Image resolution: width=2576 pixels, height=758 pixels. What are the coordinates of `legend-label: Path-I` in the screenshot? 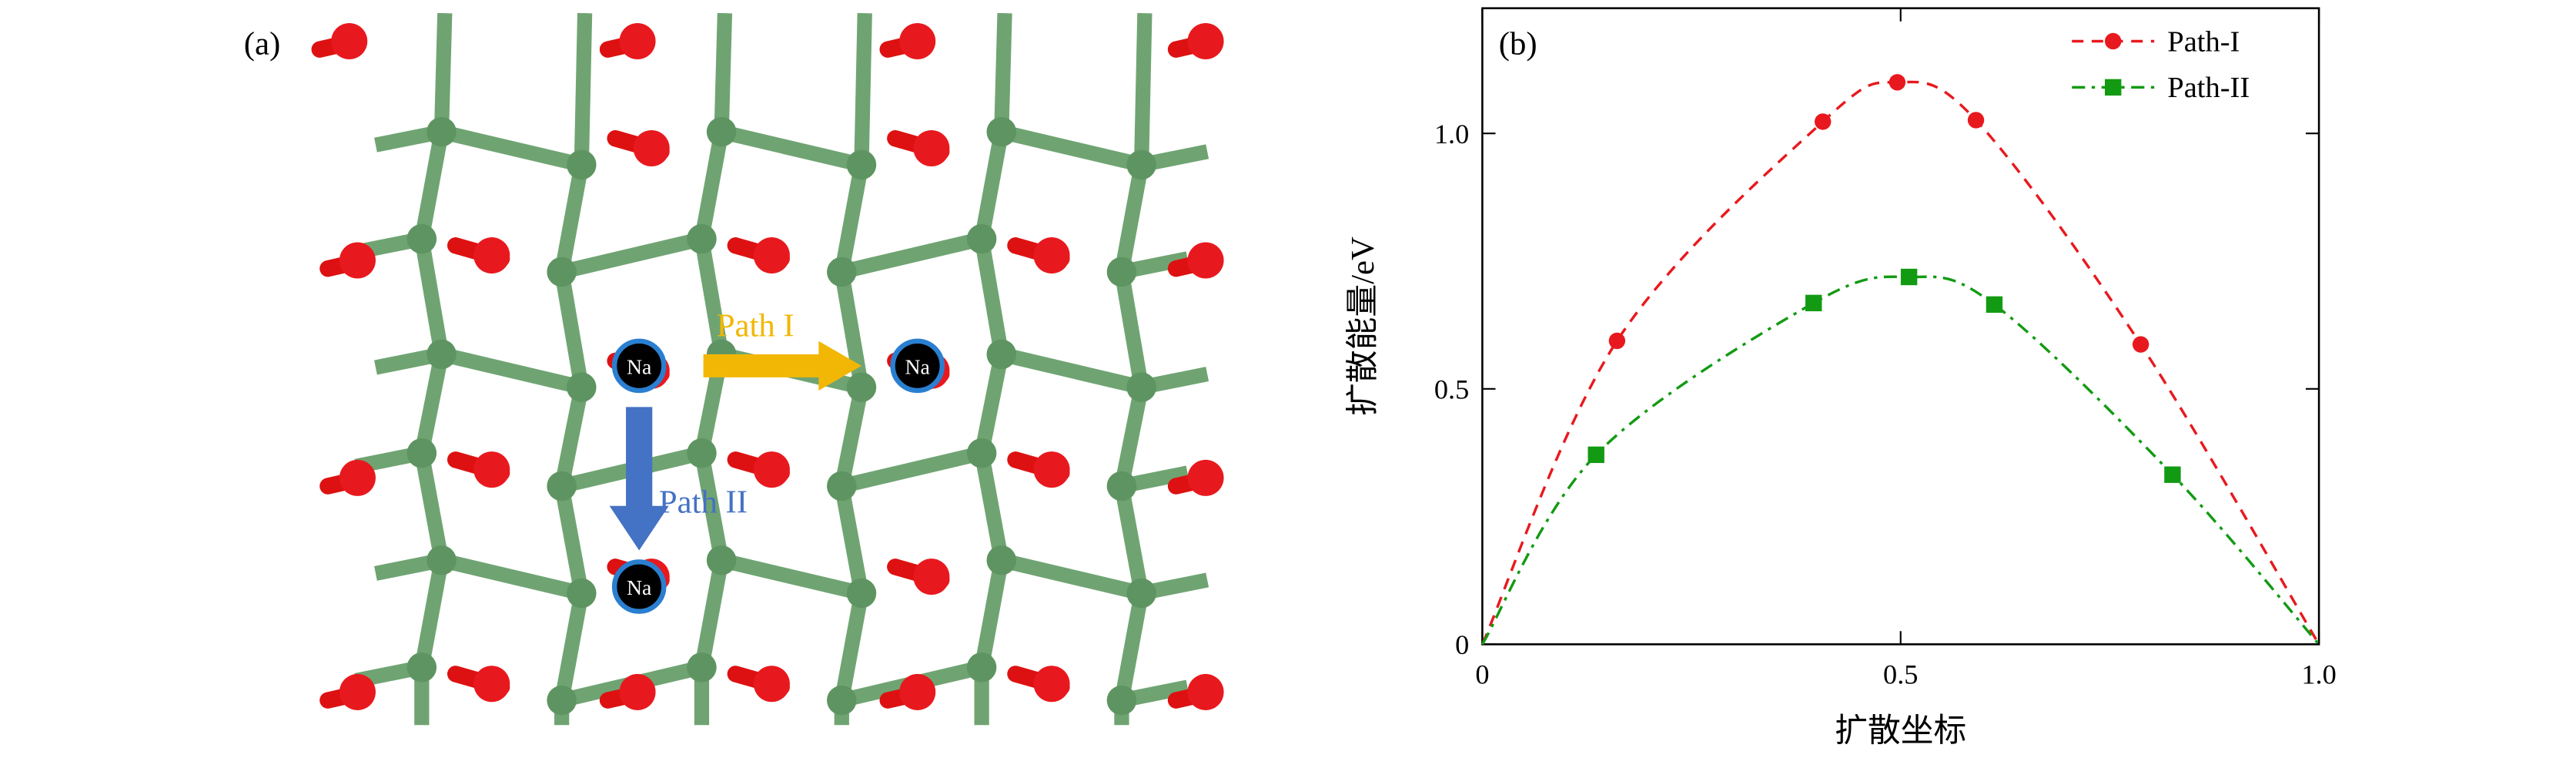 It's located at (2203, 42).